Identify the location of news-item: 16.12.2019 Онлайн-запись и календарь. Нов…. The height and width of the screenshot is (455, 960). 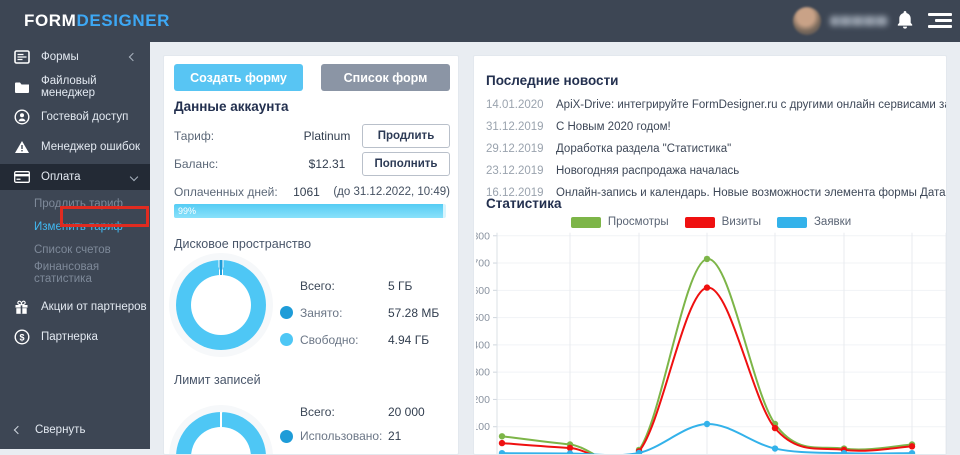
(716, 193).